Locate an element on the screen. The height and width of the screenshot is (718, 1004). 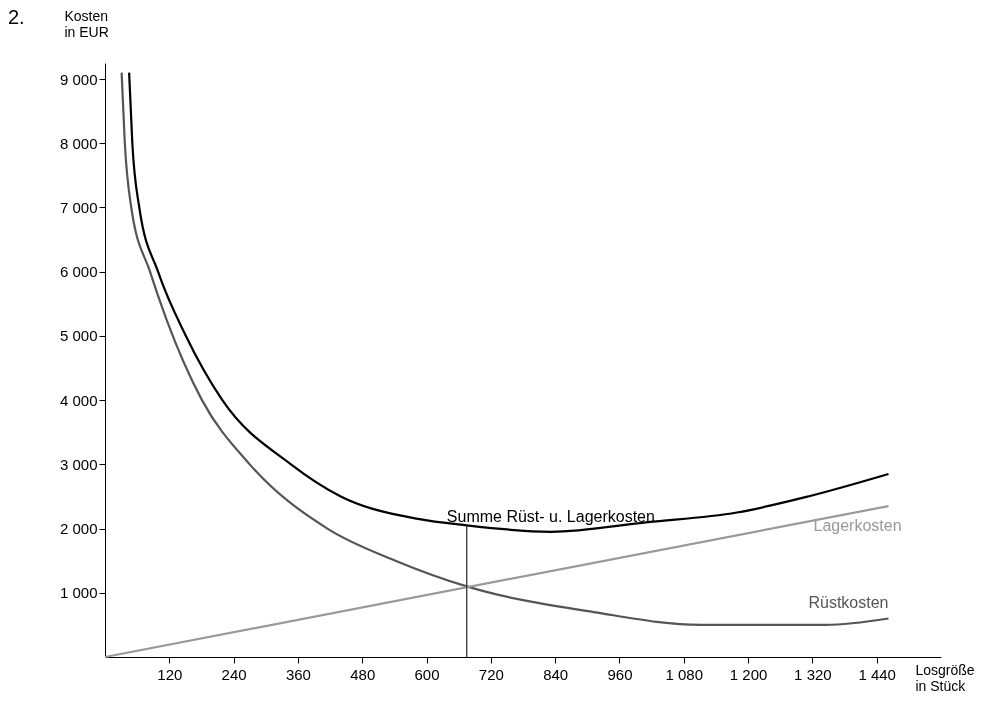
series-label: Summe Rüst- u. Lagerkosten is located at coordinates (550, 516).